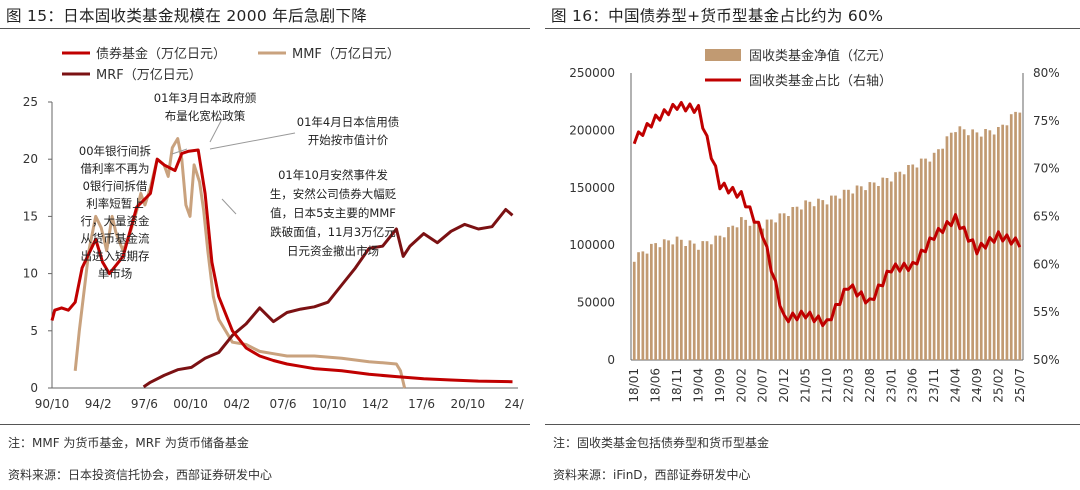 The height and width of the screenshot is (490, 1080). Describe the element at coordinates (348, 140) in the screenshot. I see `left-annotation-line: 开始按市值计价` at that location.